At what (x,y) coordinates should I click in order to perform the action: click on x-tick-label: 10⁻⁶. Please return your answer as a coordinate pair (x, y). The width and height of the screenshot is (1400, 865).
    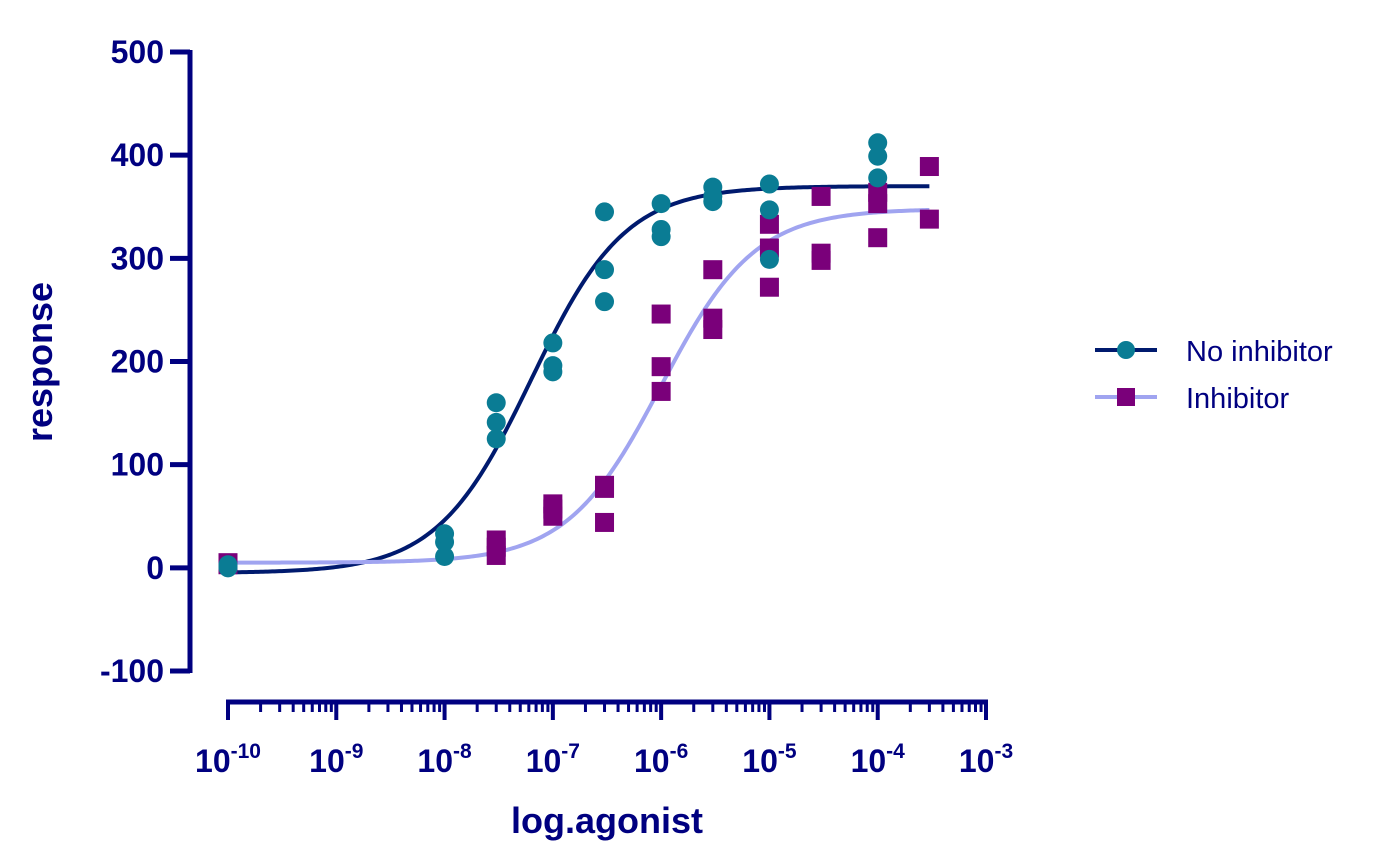
    Looking at the image, I should click on (661, 759).